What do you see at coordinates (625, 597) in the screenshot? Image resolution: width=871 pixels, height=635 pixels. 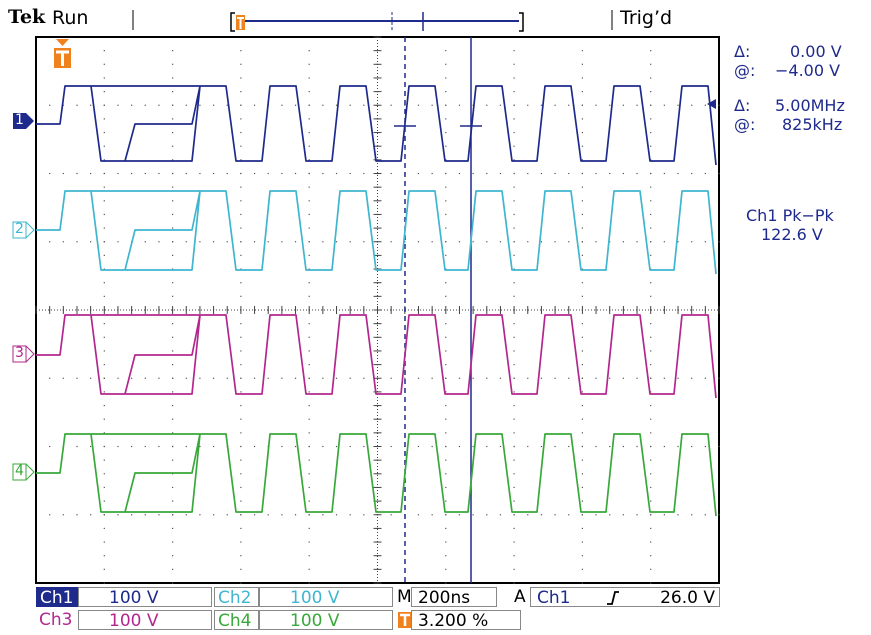 I see `trigger-settings: Ch1 26.0 V` at bounding box center [625, 597].